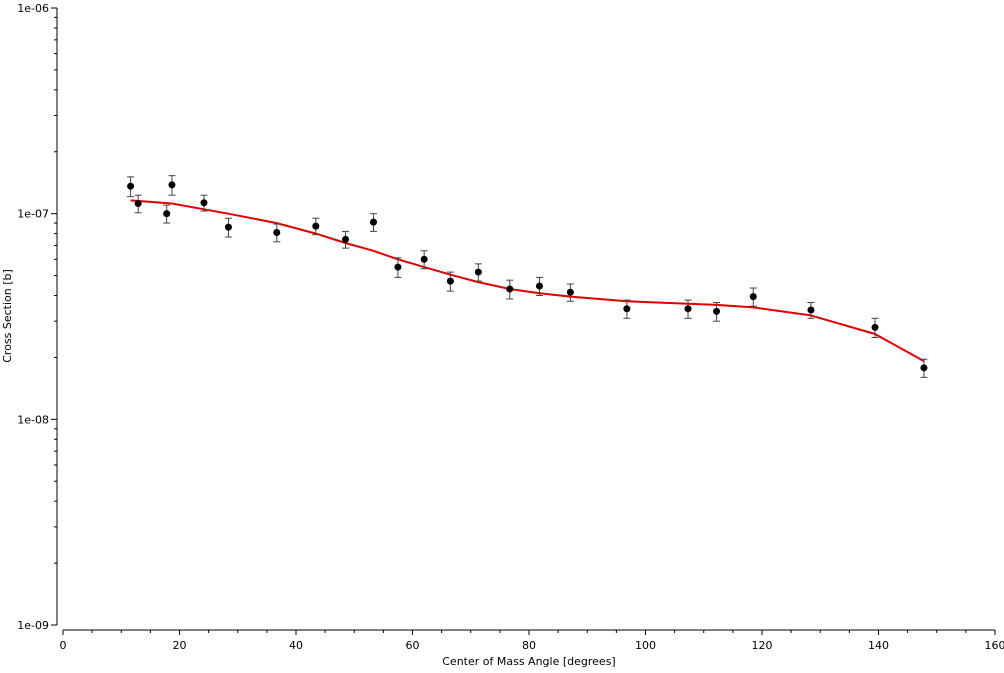 The height and width of the screenshot is (673, 1004). I want to click on x-tick-label: 80, so click(529, 645).